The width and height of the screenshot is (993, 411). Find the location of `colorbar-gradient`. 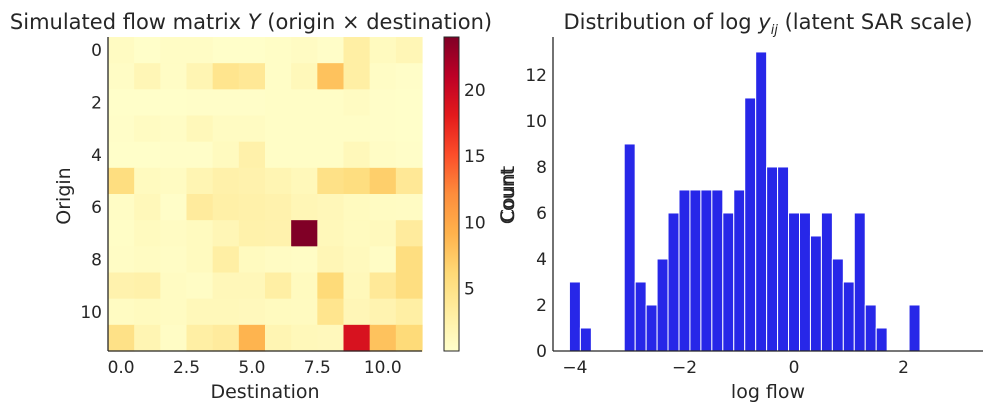

colorbar-gradient is located at coordinates (451, 194).